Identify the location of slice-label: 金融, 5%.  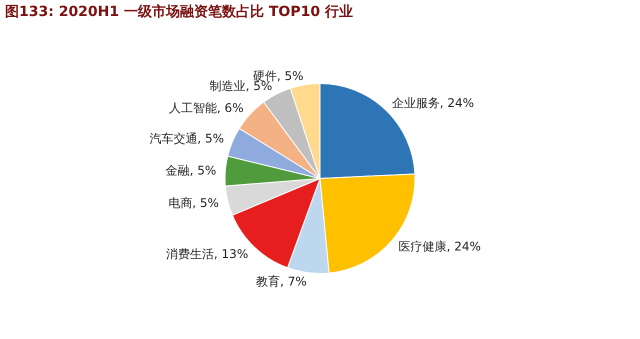
(191, 170).